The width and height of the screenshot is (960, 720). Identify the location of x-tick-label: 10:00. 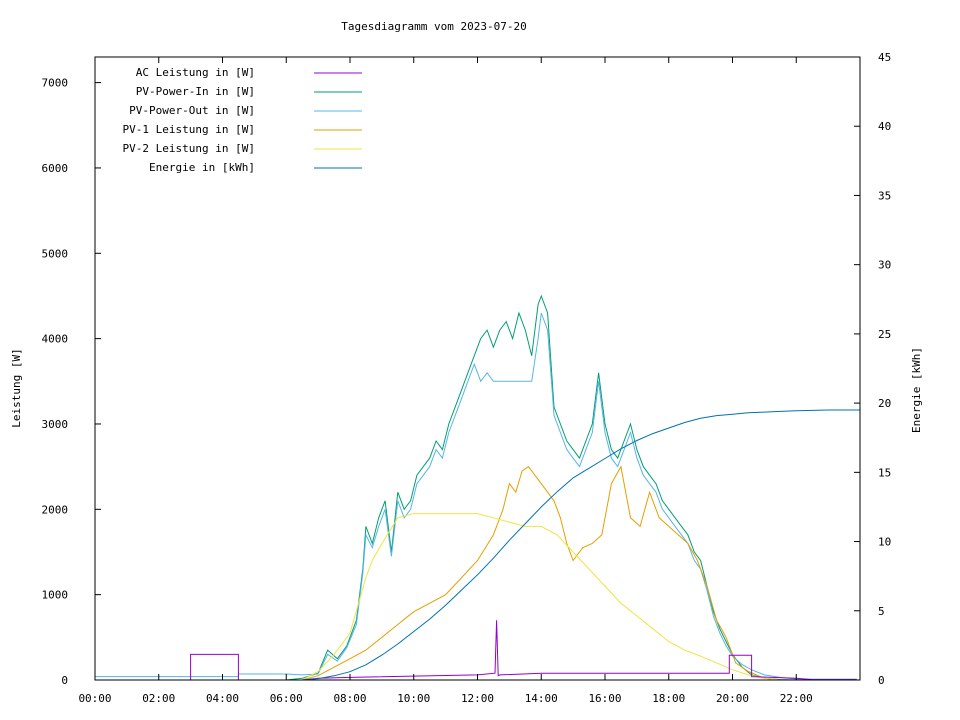
(413, 698).